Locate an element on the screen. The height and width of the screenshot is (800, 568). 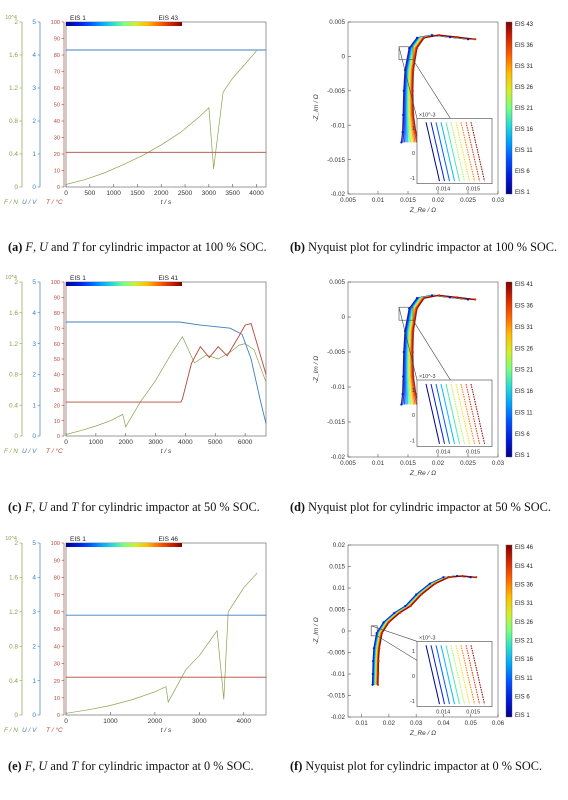
y-tick-label: 2 is located at coordinates (34, 375).